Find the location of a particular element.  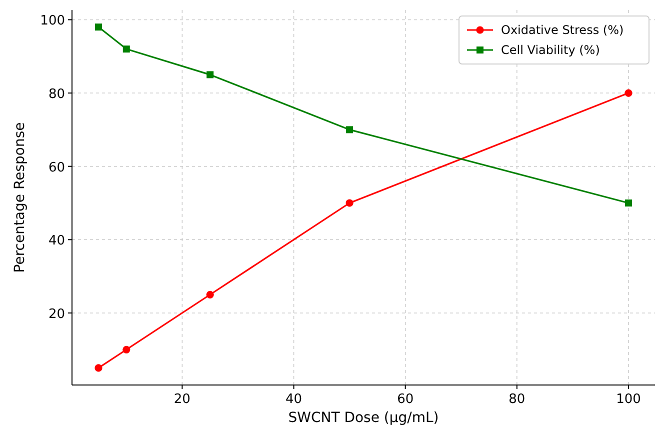

y-tick-label: 60 is located at coordinates (56, 168).